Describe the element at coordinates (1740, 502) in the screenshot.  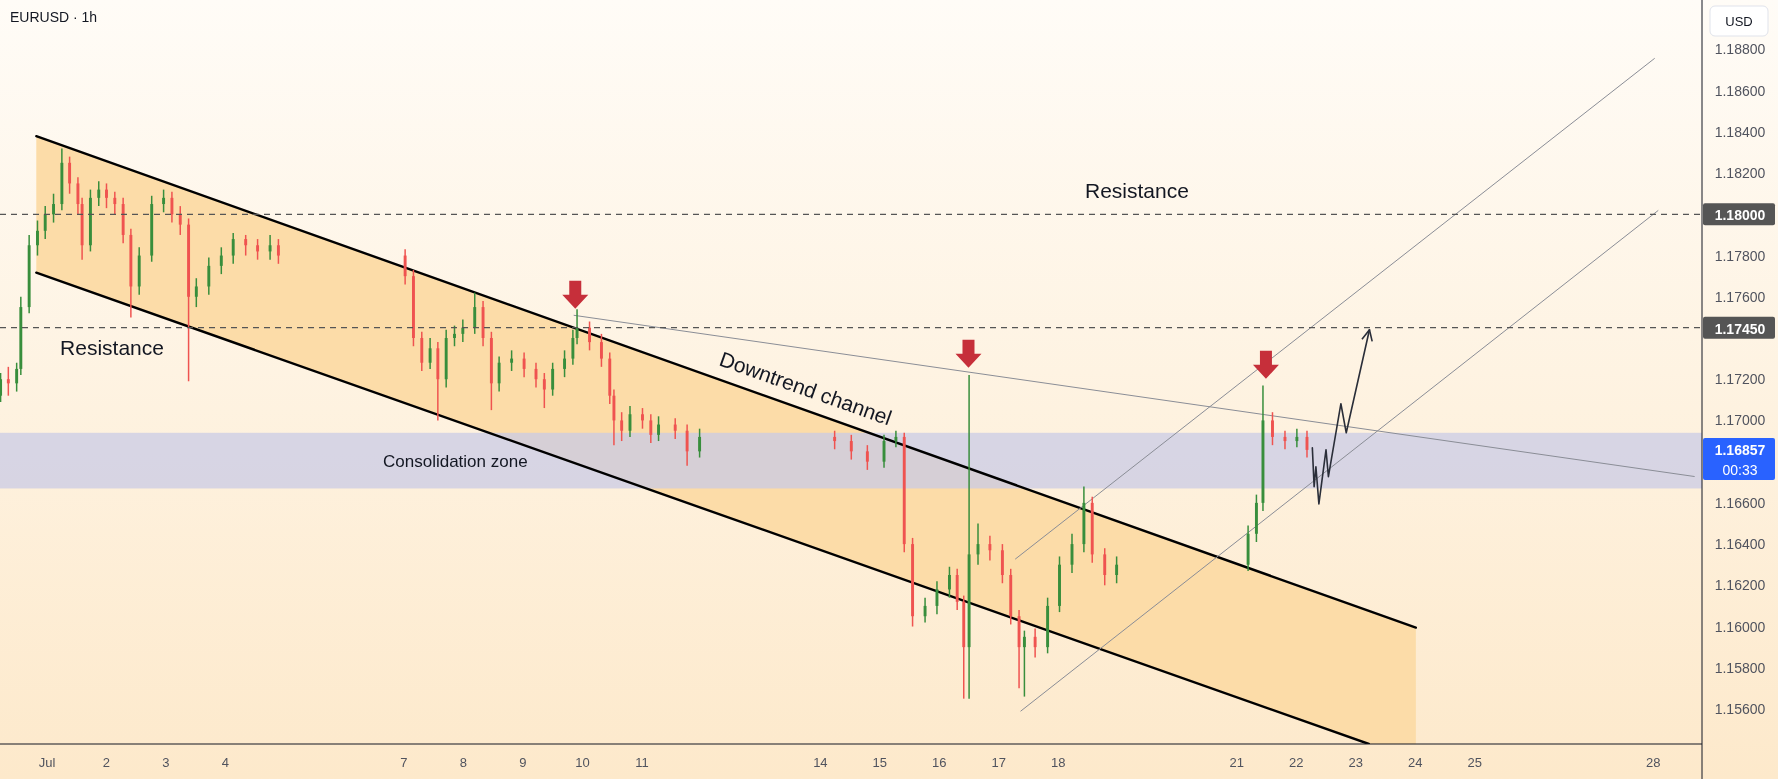
I see `y-tick-label: 1.16600` at that location.